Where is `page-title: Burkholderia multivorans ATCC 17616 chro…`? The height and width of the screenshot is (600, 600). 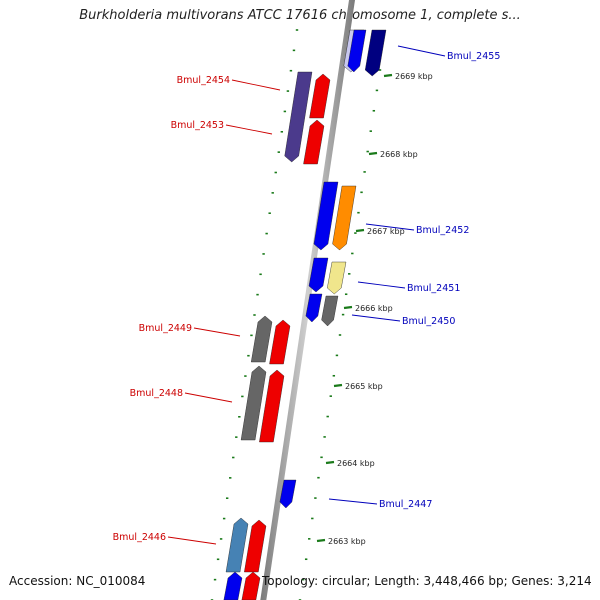
page-title: Burkholderia multivorans ATCC 17616 chro… is located at coordinates (300, 15).